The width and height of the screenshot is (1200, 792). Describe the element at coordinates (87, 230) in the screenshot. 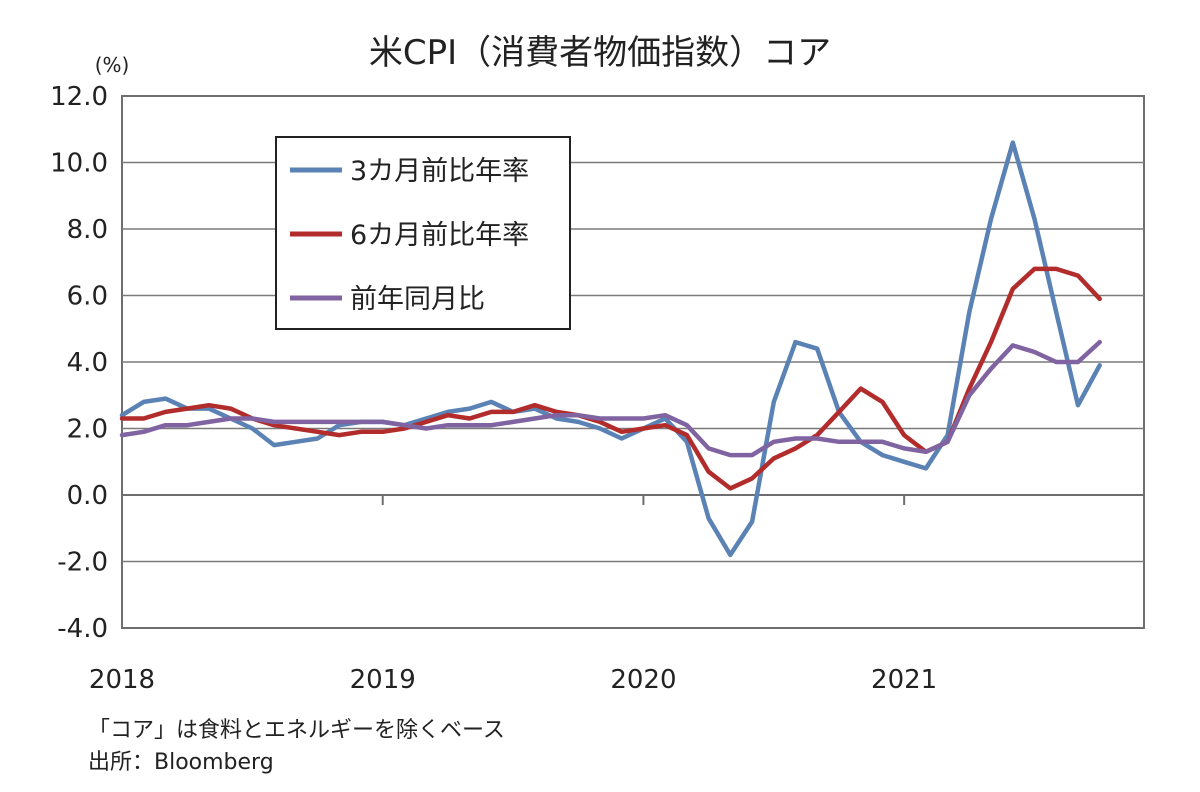

I see `y-tick-label: 8.0` at that location.